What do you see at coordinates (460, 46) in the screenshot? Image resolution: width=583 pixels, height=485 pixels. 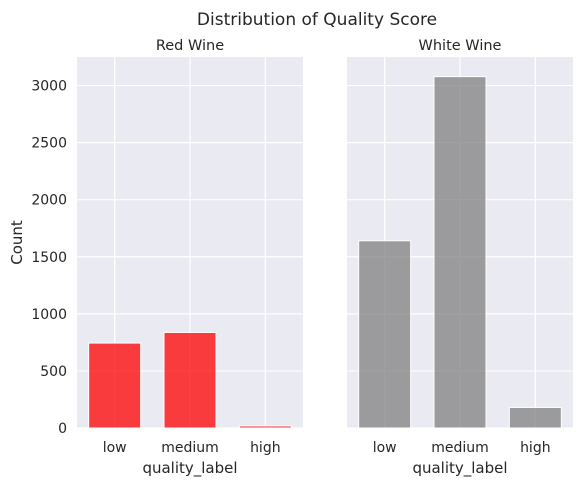 I see `subplot-title: White Wine` at bounding box center [460, 46].